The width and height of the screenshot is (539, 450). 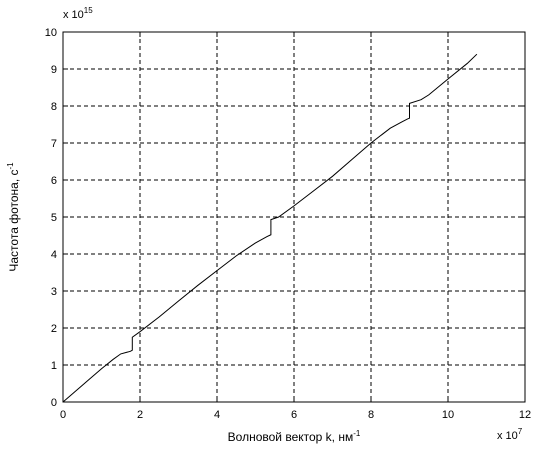 What do you see at coordinates (294, 436) in the screenshot?
I see `x-axis-label: Волновой вектор k, нм-1` at bounding box center [294, 436].